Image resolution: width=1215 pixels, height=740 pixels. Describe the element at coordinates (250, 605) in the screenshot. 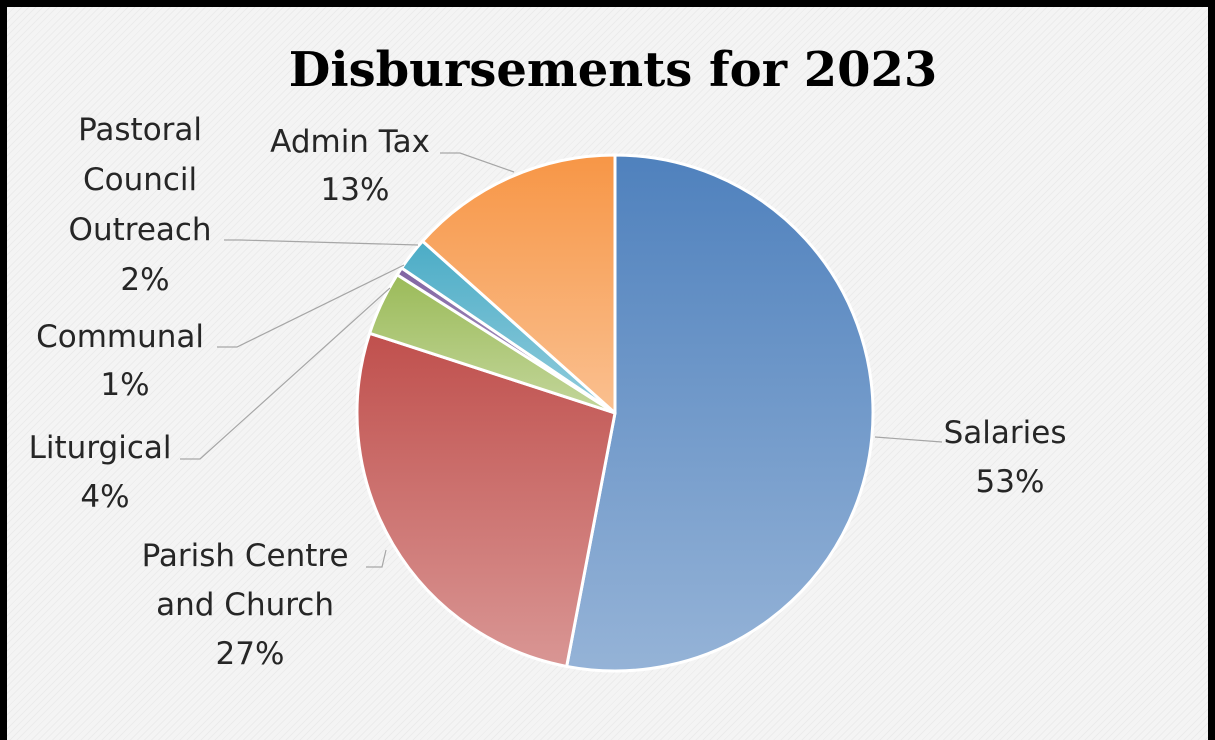

I see `label-parish-centre-and-church: Parish Centre and Church 27%` at that location.